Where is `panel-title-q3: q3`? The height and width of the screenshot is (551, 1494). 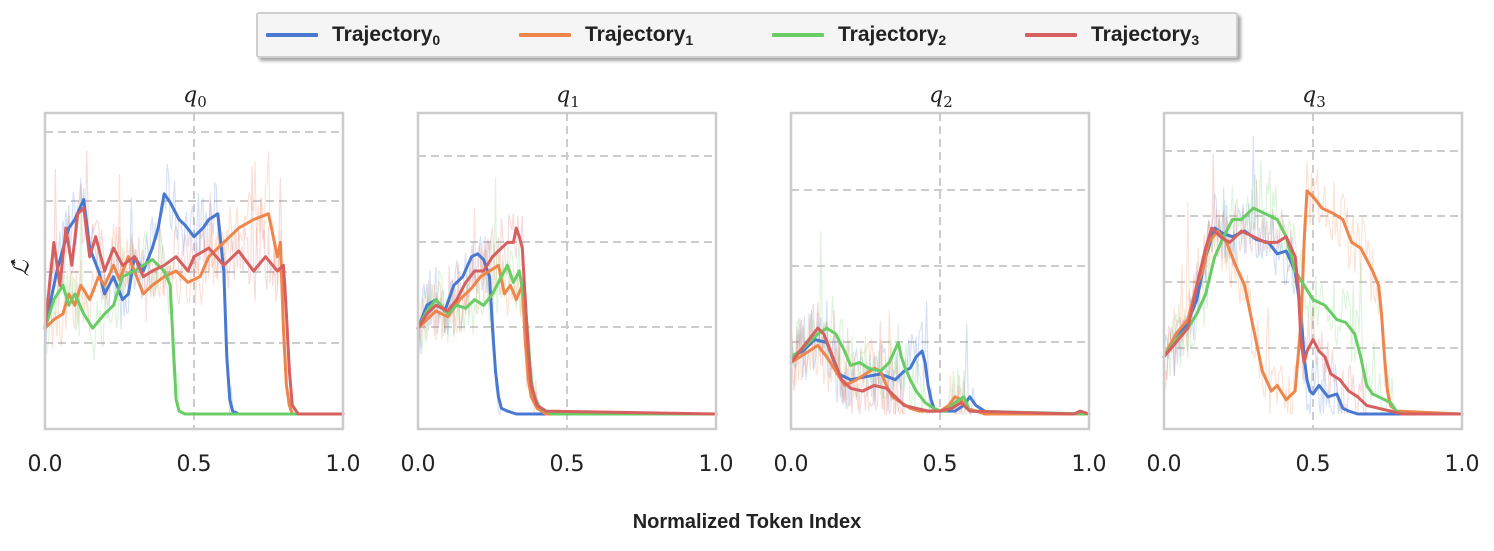 panel-title-q3: q3 is located at coordinates (1314, 97).